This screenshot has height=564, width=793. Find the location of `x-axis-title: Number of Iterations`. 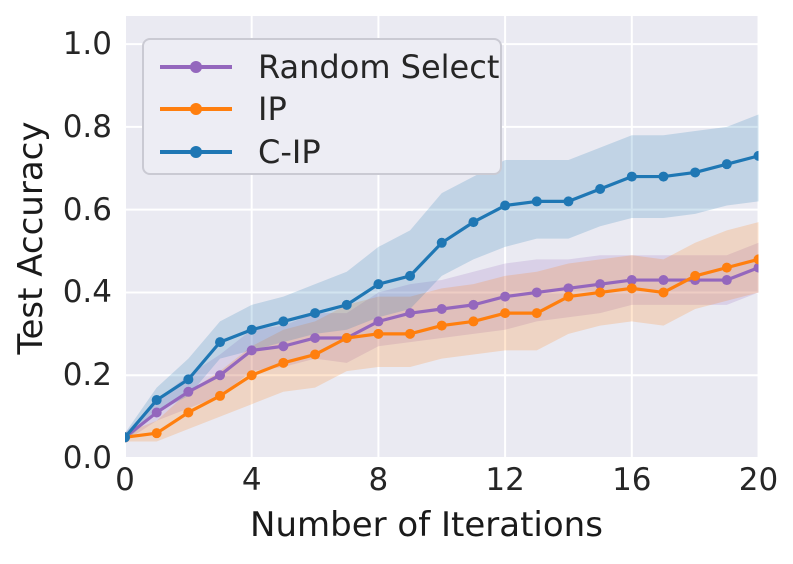

x-axis-title: Number of Iterations is located at coordinates (426, 525).